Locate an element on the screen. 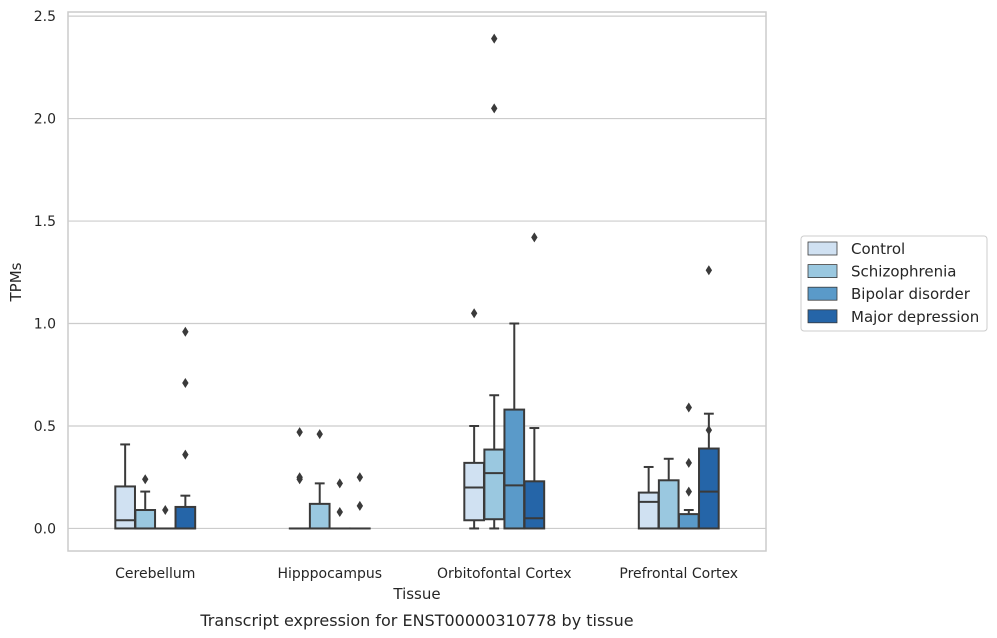  x-tick-label: Orbitofontal Cortex is located at coordinates (504, 574).